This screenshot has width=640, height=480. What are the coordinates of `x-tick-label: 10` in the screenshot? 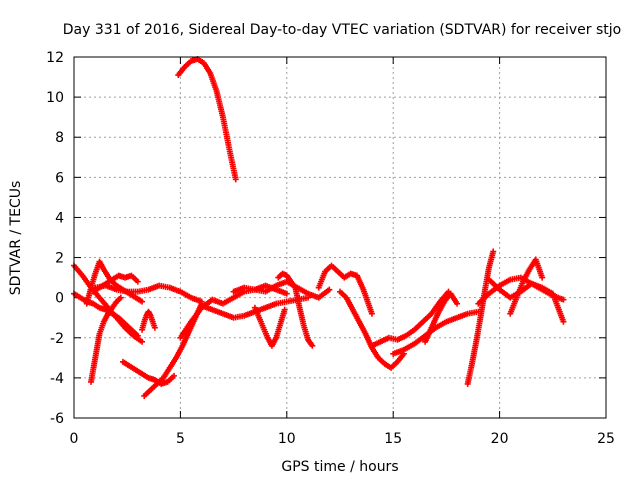 It's located at (287, 439).